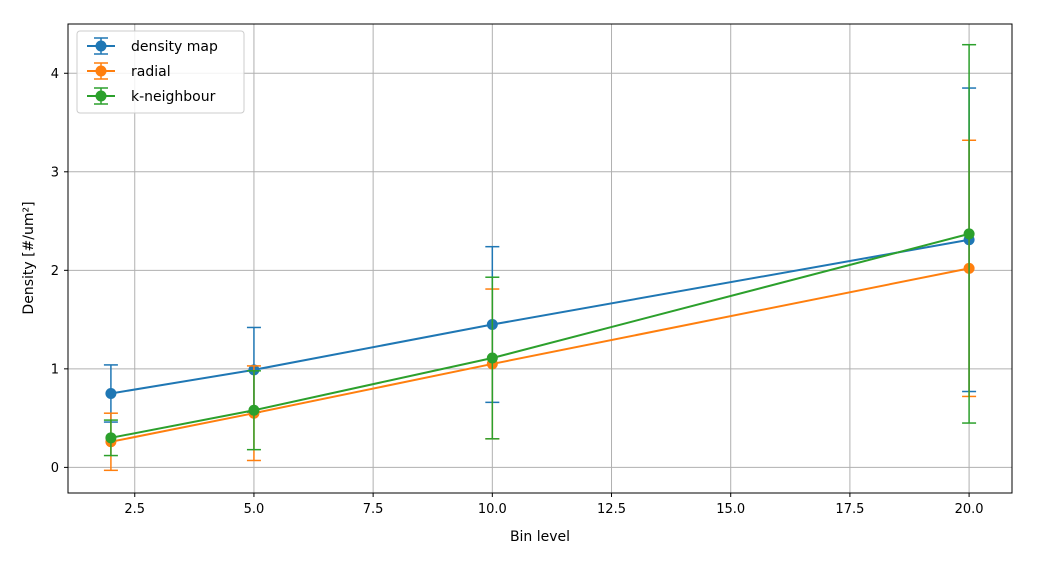  What do you see at coordinates (554, 505) in the screenshot?
I see `x-axis: 2.5 5.0 7.5 10.0 12.5 15.0 17.5 20.0` at bounding box center [554, 505].